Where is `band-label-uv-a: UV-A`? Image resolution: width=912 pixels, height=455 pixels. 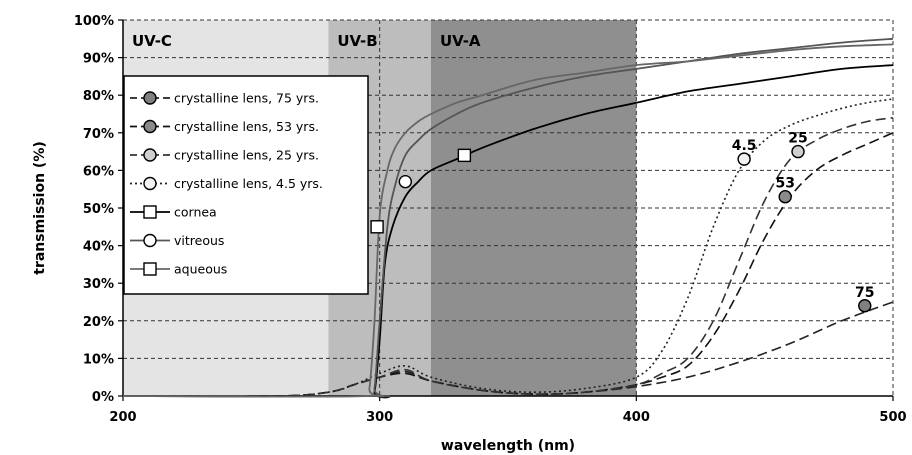 band-label-uv-a: UV-A is located at coordinates (460, 41).